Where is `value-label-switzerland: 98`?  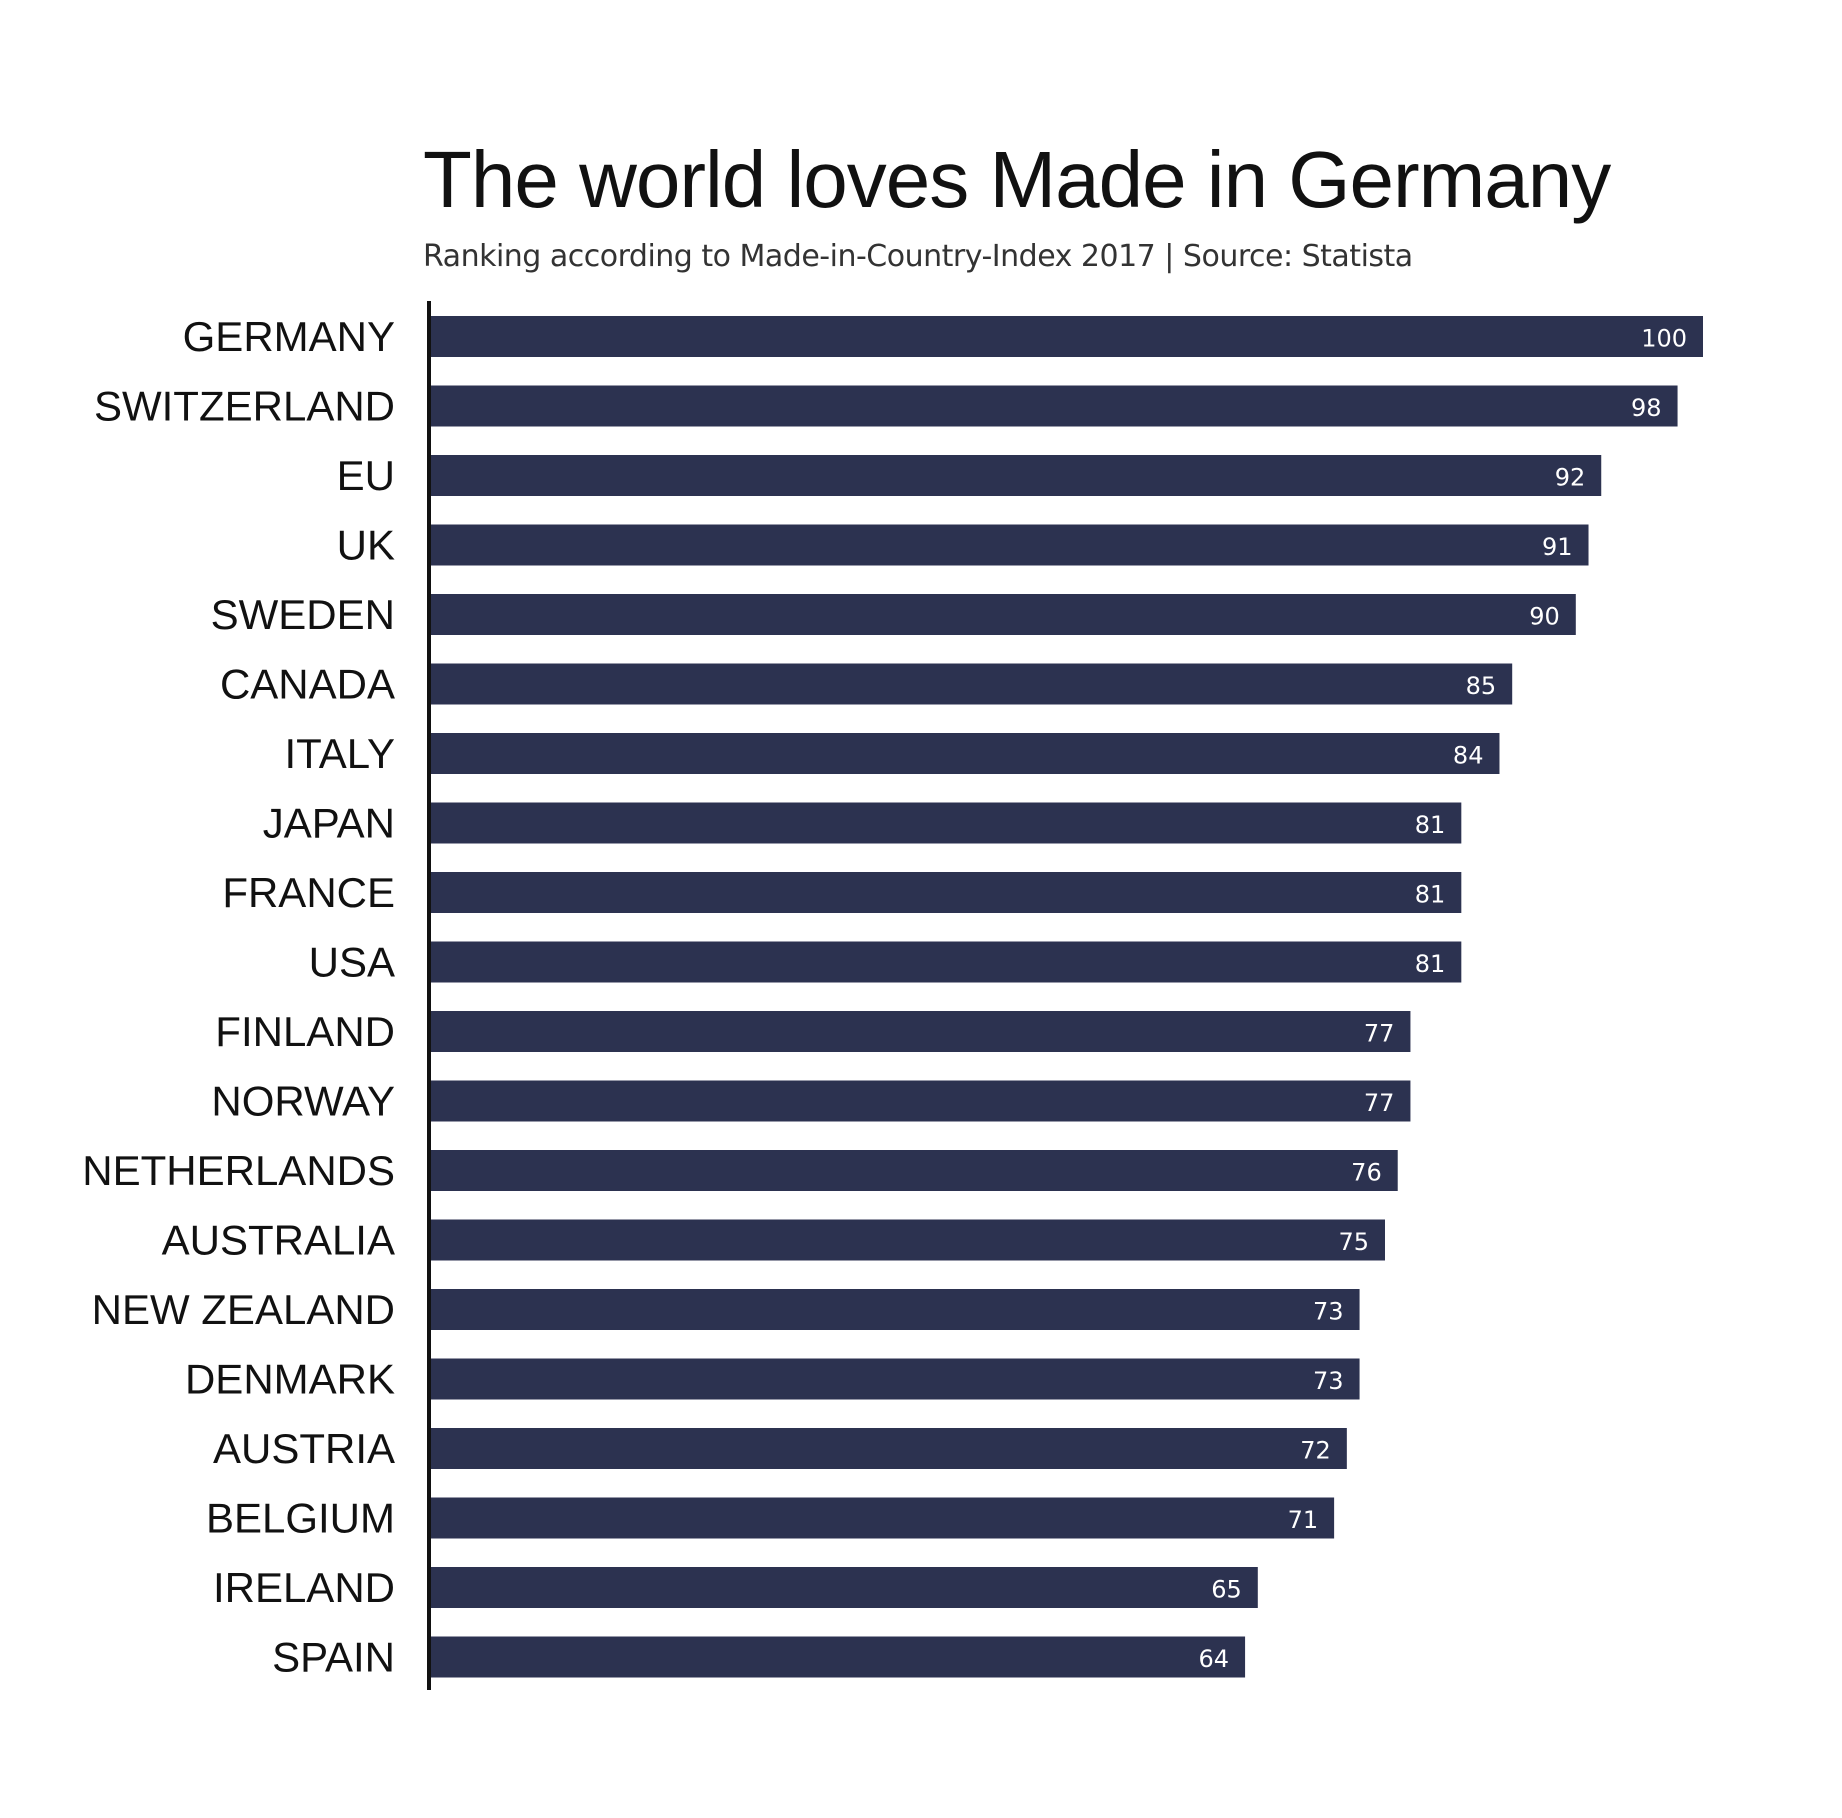
value-label-switzerland: 98 is located at coordinates (1646, 408).